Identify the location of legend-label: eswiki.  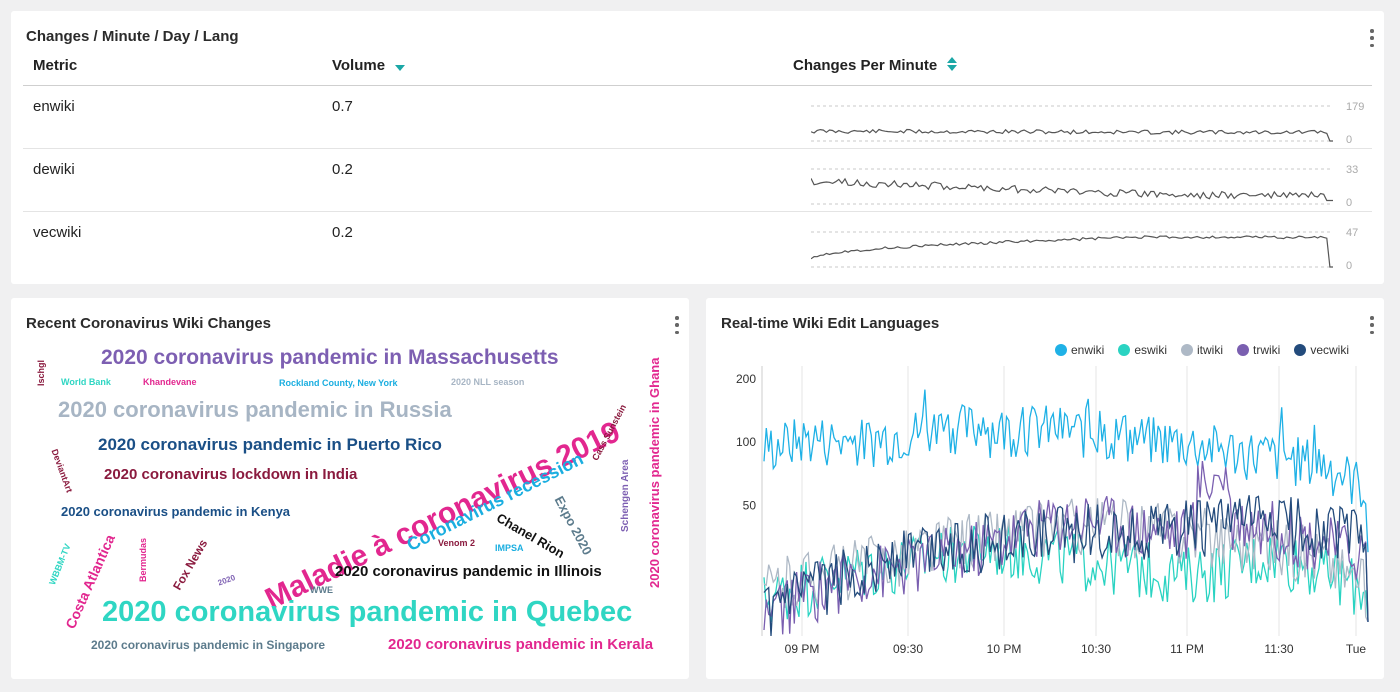
(1150, 350).